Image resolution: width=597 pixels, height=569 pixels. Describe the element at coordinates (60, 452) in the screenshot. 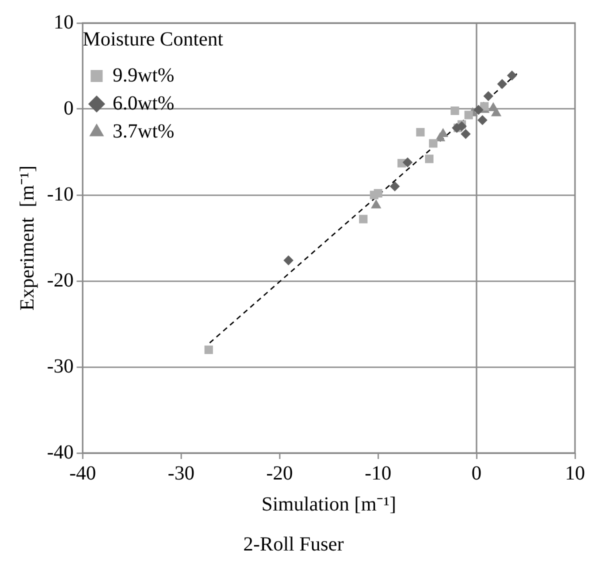

I see `y-tick-label: -40` at that location.